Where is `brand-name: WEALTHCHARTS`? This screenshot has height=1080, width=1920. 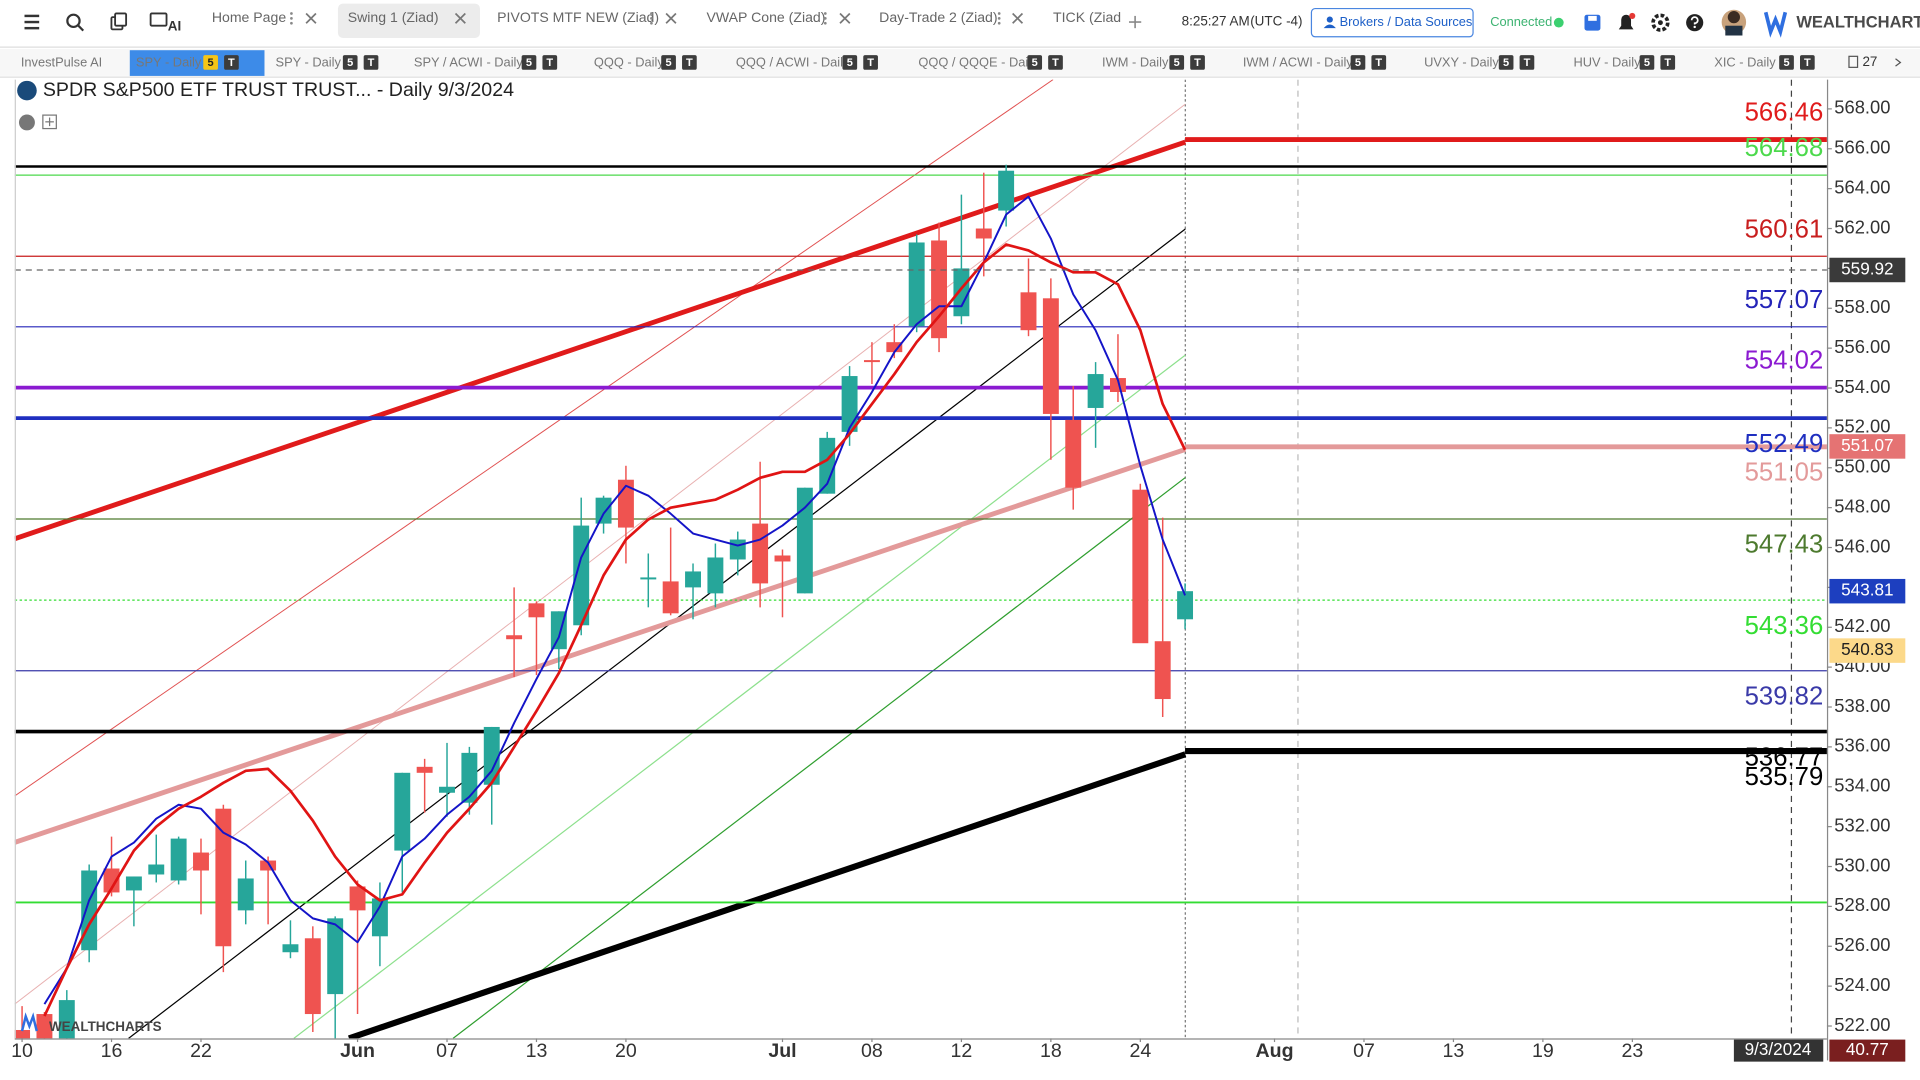 brand-name: WEALTHCHARTS is located at coordinates (1858, 22).